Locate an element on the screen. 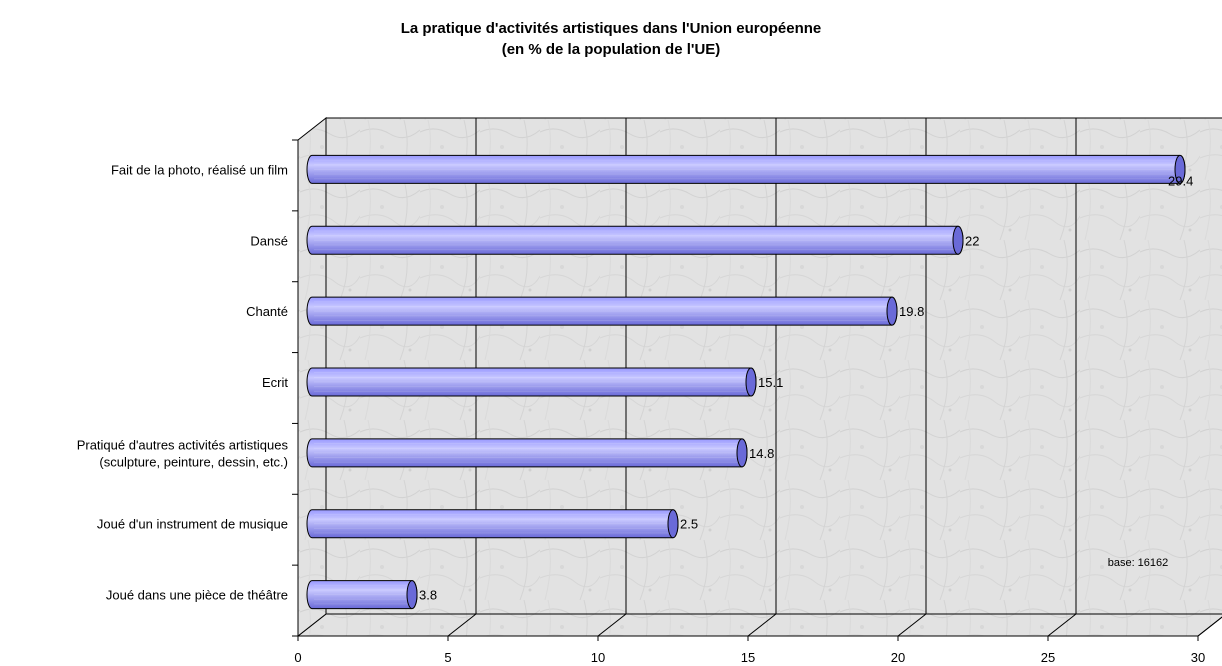  category-label: Dansé is located at coordinates (269, 240).